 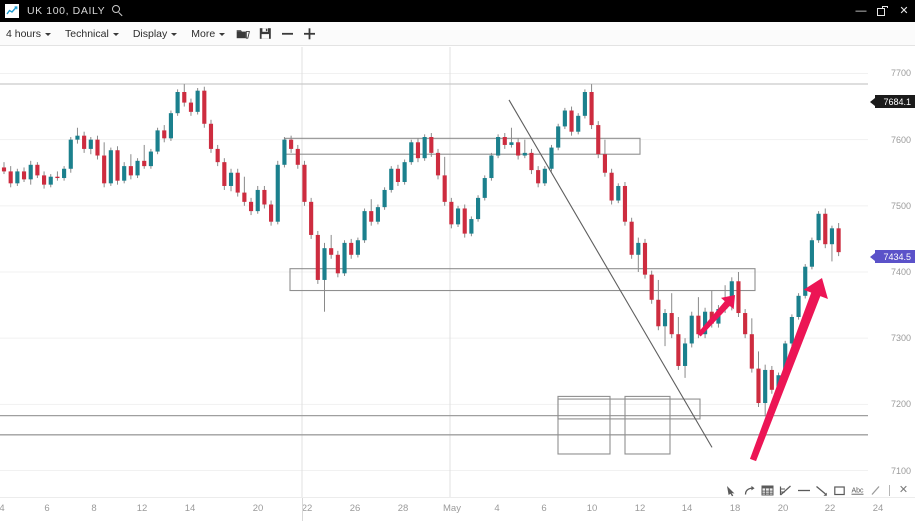 What do you see at coordinates (309, 34) in the screenshot?
I see `plus-icon` at bounding box center [309, 34].